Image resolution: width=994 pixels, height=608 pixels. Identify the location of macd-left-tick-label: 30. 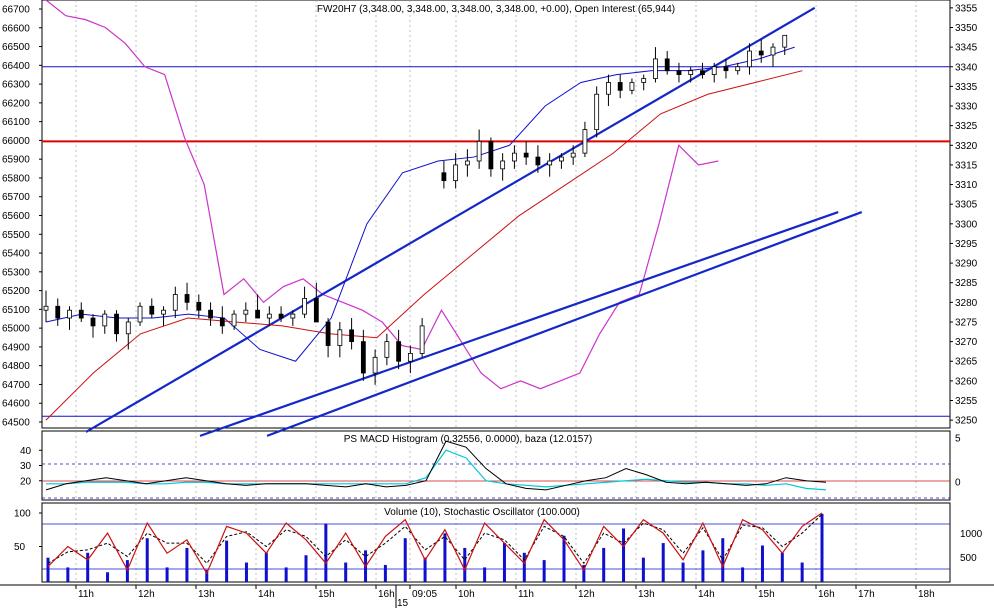
(26, 466).